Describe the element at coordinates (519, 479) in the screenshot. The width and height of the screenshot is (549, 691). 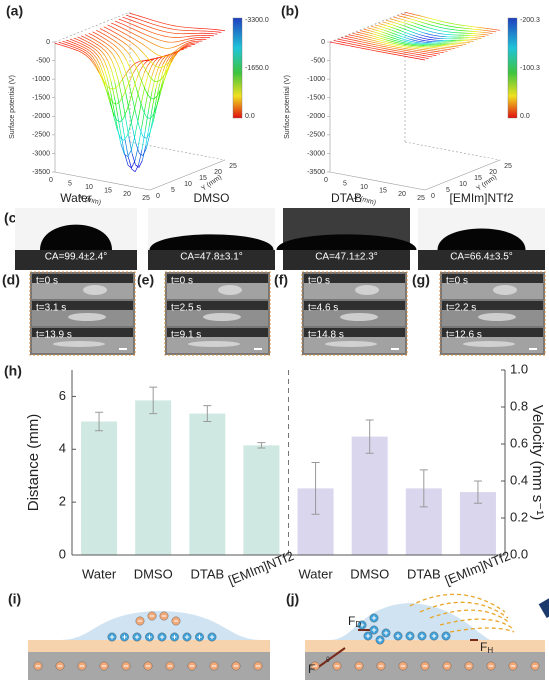
I see `y2-tick-label: 0.4` at that location.